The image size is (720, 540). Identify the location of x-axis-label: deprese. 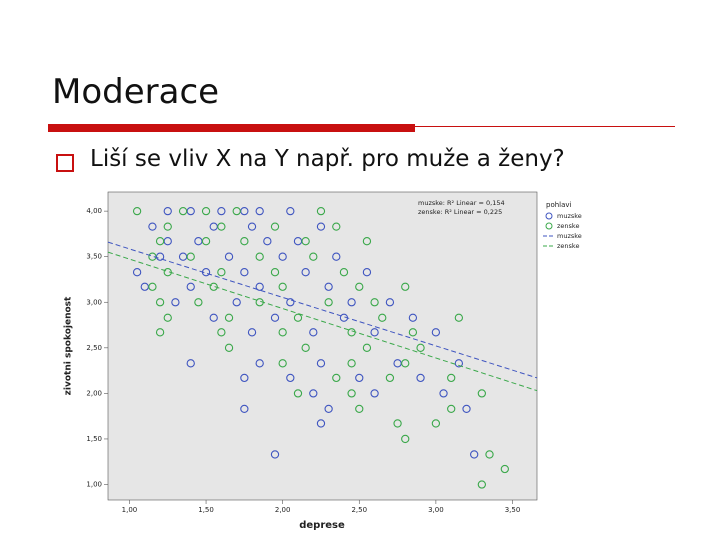
(322, 525).